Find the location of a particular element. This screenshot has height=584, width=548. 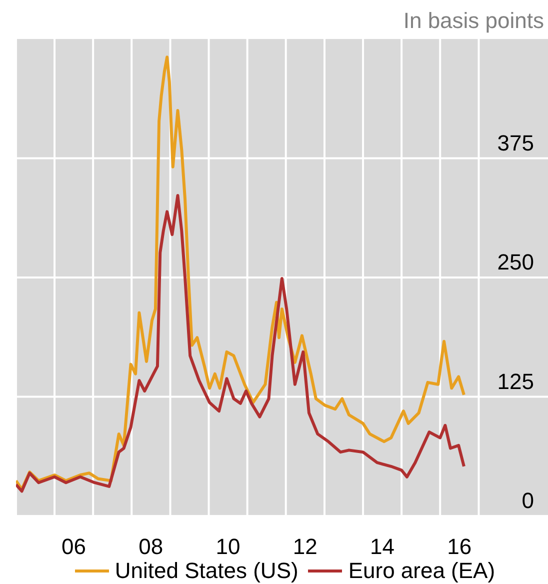

x-tick-label: 08 is located at coordinates (151, 546).